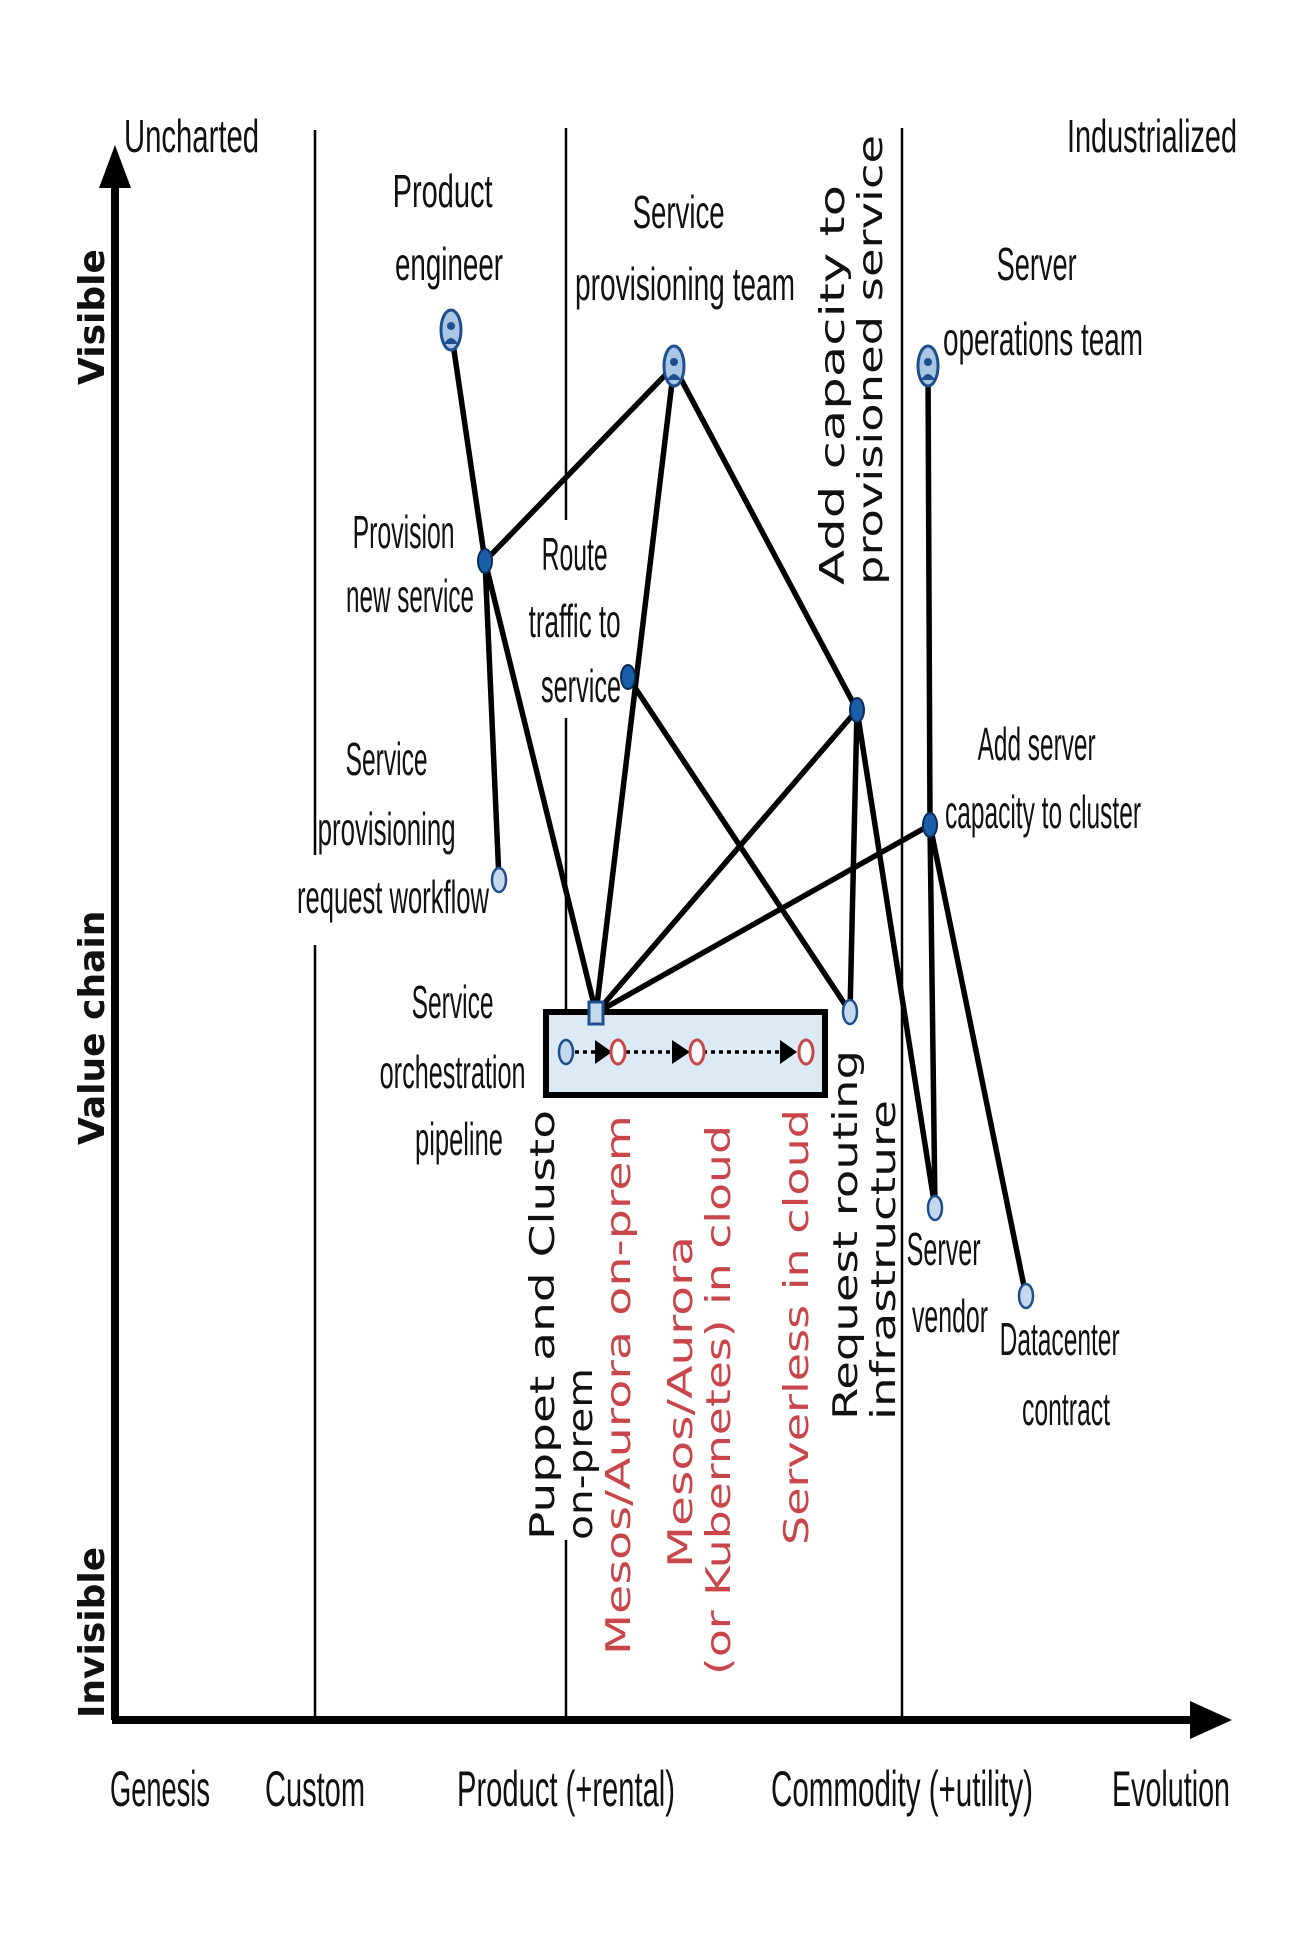 The height and width of the screenshot is (1943, 1304). Describe the element at coordinates (930, 825) in the screenshot. I see `add-server-capacity-node` at that location.